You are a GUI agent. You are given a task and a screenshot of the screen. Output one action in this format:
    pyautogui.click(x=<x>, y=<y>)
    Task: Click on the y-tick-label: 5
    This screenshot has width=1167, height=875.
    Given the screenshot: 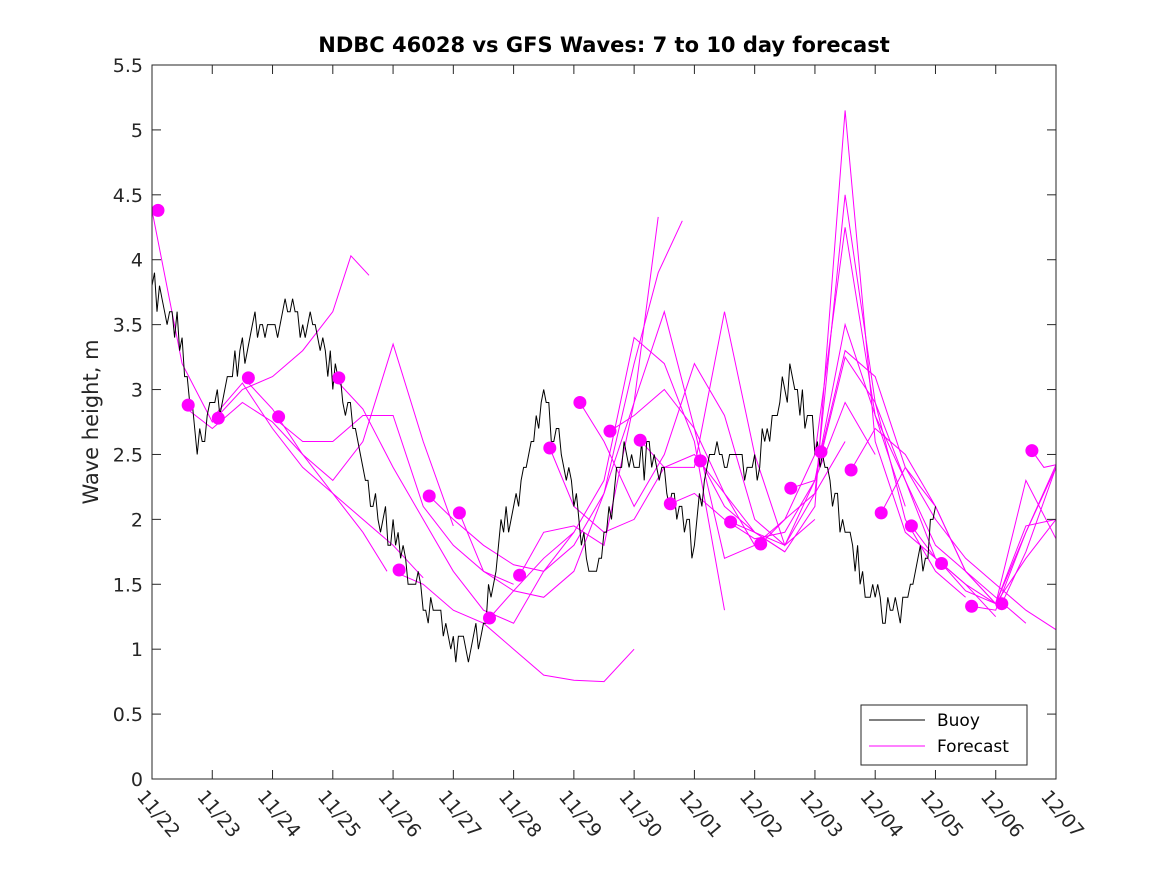 What is the action you would take?
    pyautogui.click(x=137, y=131)
    